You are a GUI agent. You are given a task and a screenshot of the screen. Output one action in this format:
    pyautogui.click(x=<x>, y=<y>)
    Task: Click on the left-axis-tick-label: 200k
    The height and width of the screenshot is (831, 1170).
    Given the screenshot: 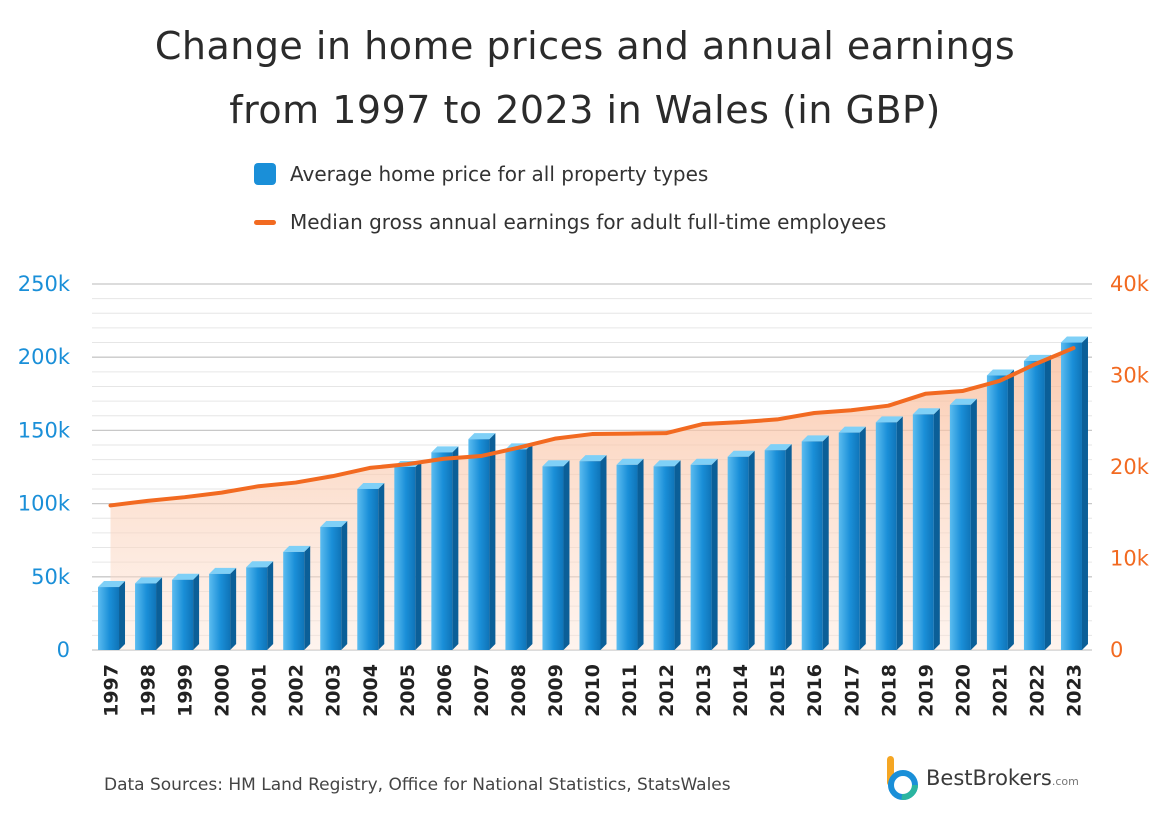 What is the action you would take?
    pyautogui.click(x=44, y=357)
    